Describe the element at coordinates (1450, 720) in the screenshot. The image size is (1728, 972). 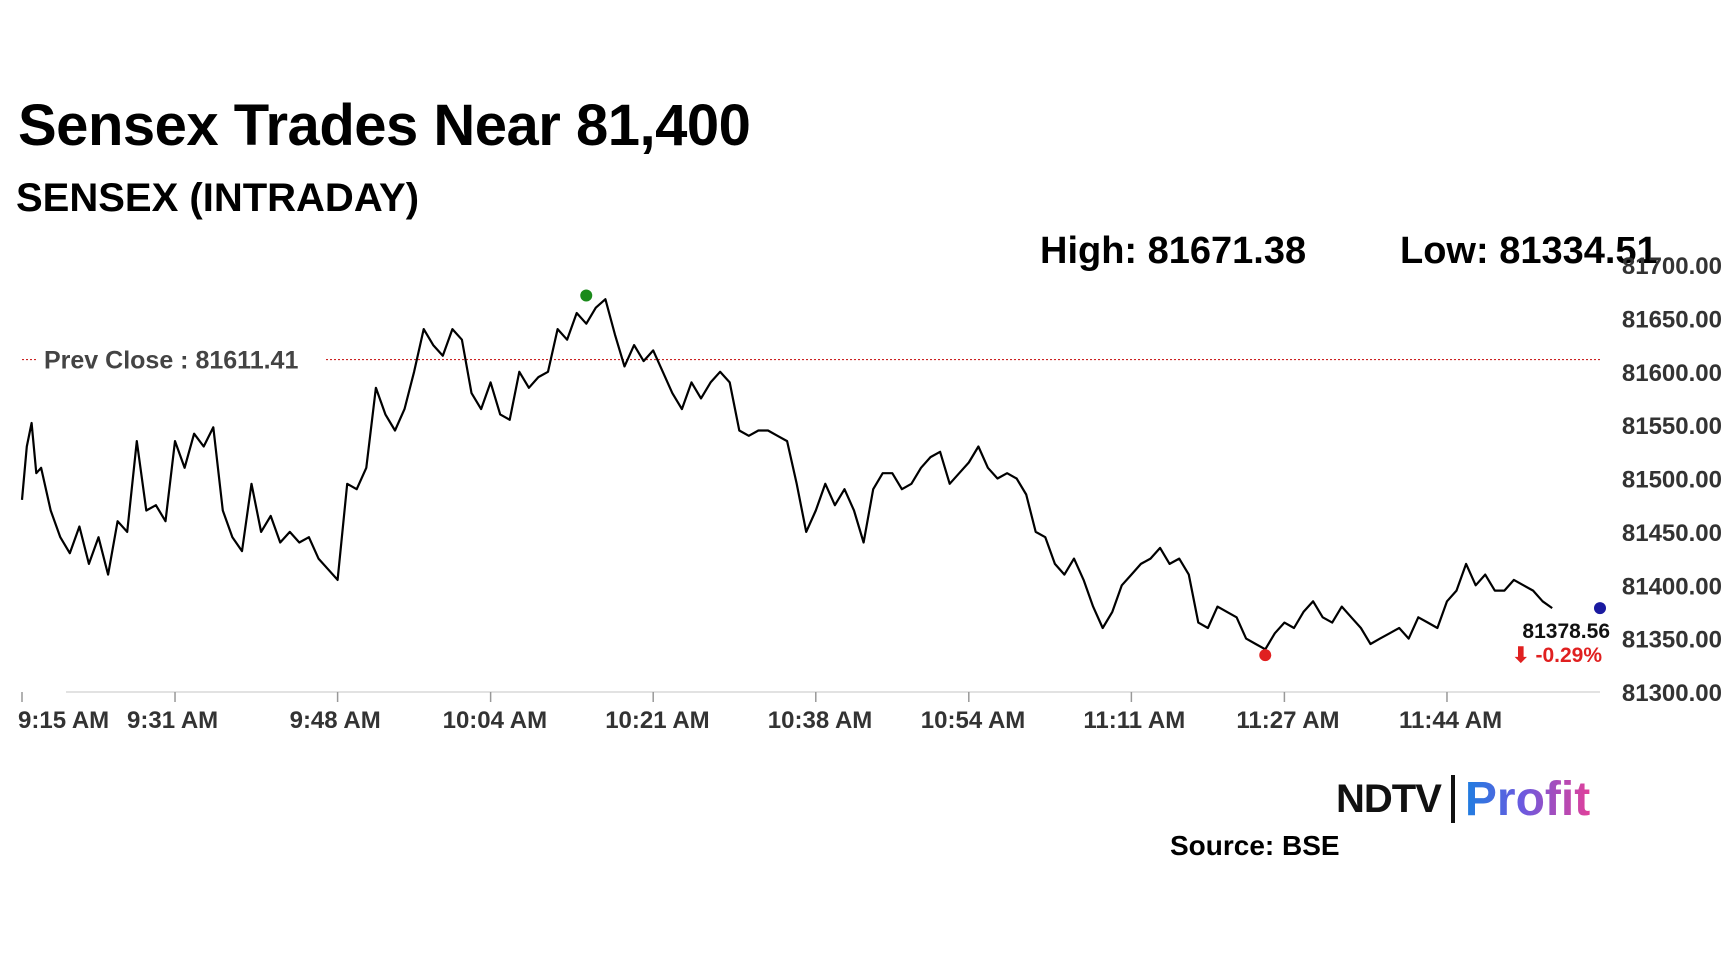
I see `x-tick-label: 11:44 AM` at that location.